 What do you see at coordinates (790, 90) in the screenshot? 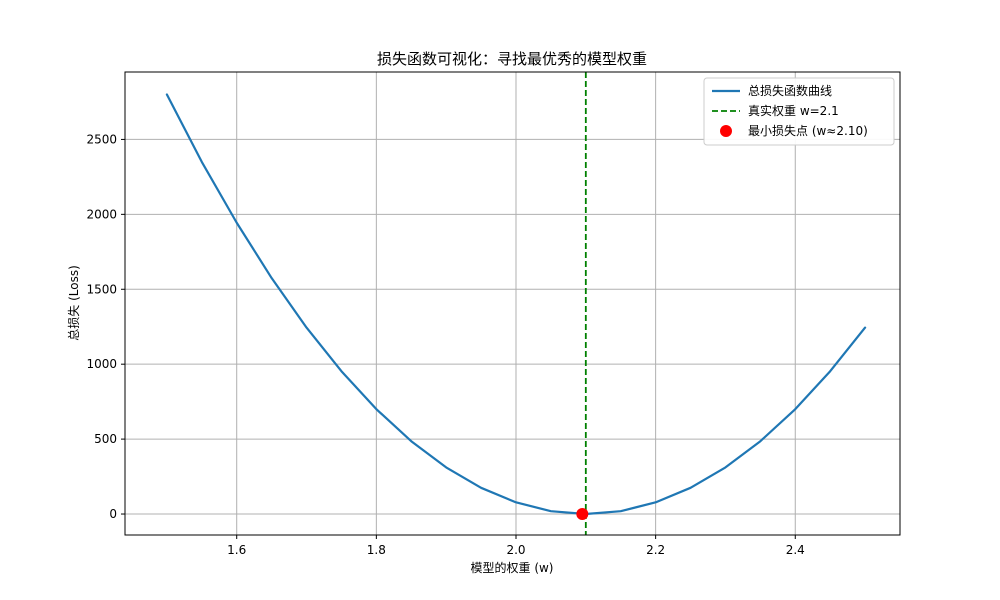
I see `legend-curve-label: 总损失函数曲线` at bounding box center [790, 90].